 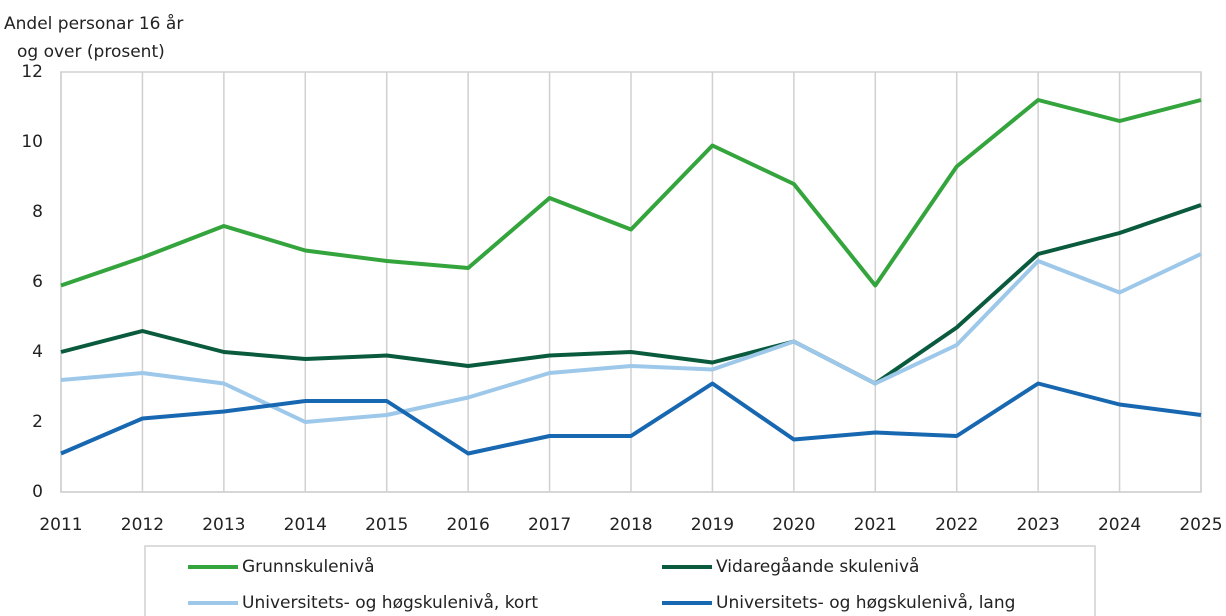 What do you see at coordinates (817, 566) in the screenshot?
I see `legend-label: Vidaregåande skulenivå` at bounding box center [817, 566].